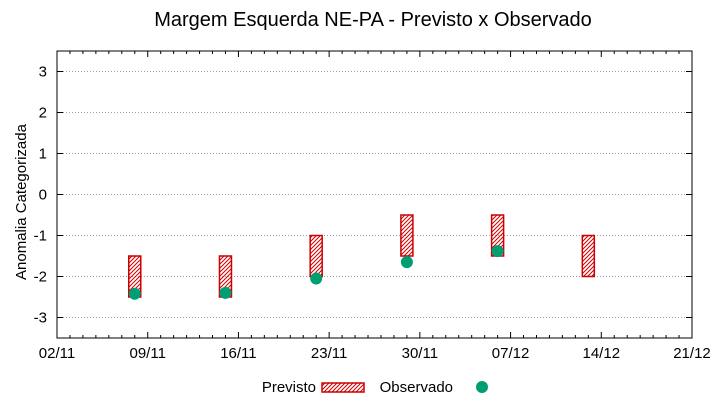 This screenshot has height=400, width=720. Describe the element at coordinates (375, 387) in the screenshot. I see `legend: Previsto Observado` at that location.